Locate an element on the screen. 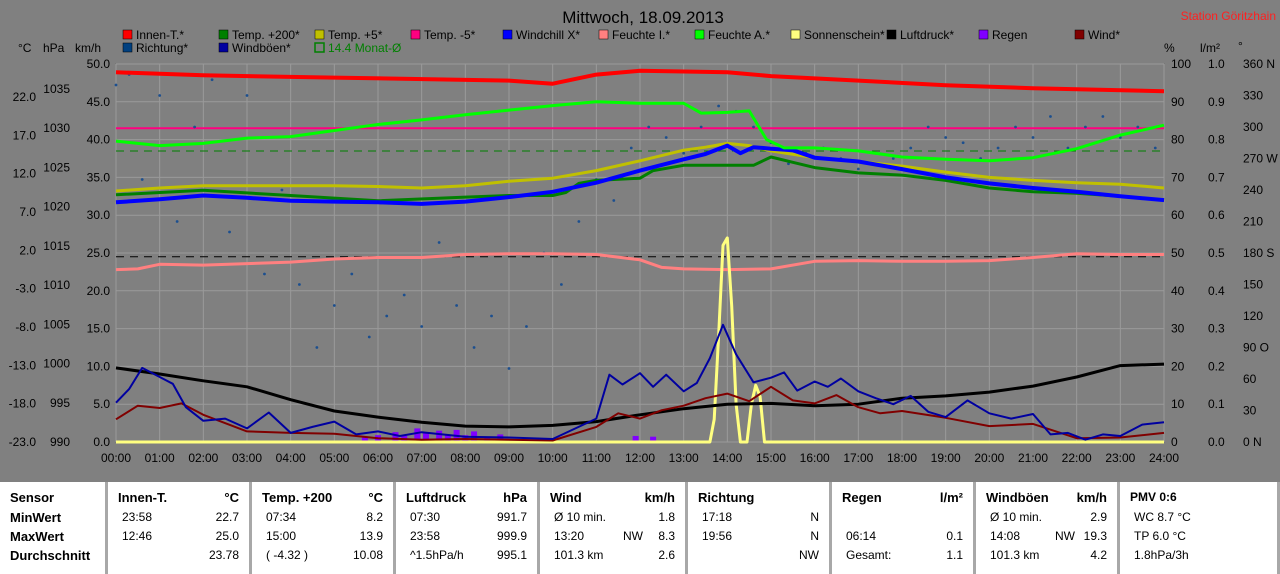 Image resolution: width=1280 pixels, height=574 pixels. station-name: Station Göritzhain is located at coordinates (1228, 16).